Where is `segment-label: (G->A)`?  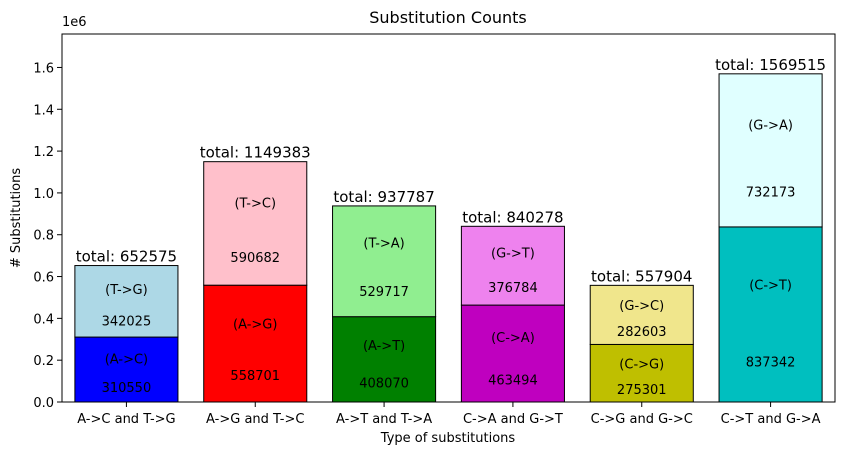
segment-label: (G->A) is located at coordinates (770, 125).